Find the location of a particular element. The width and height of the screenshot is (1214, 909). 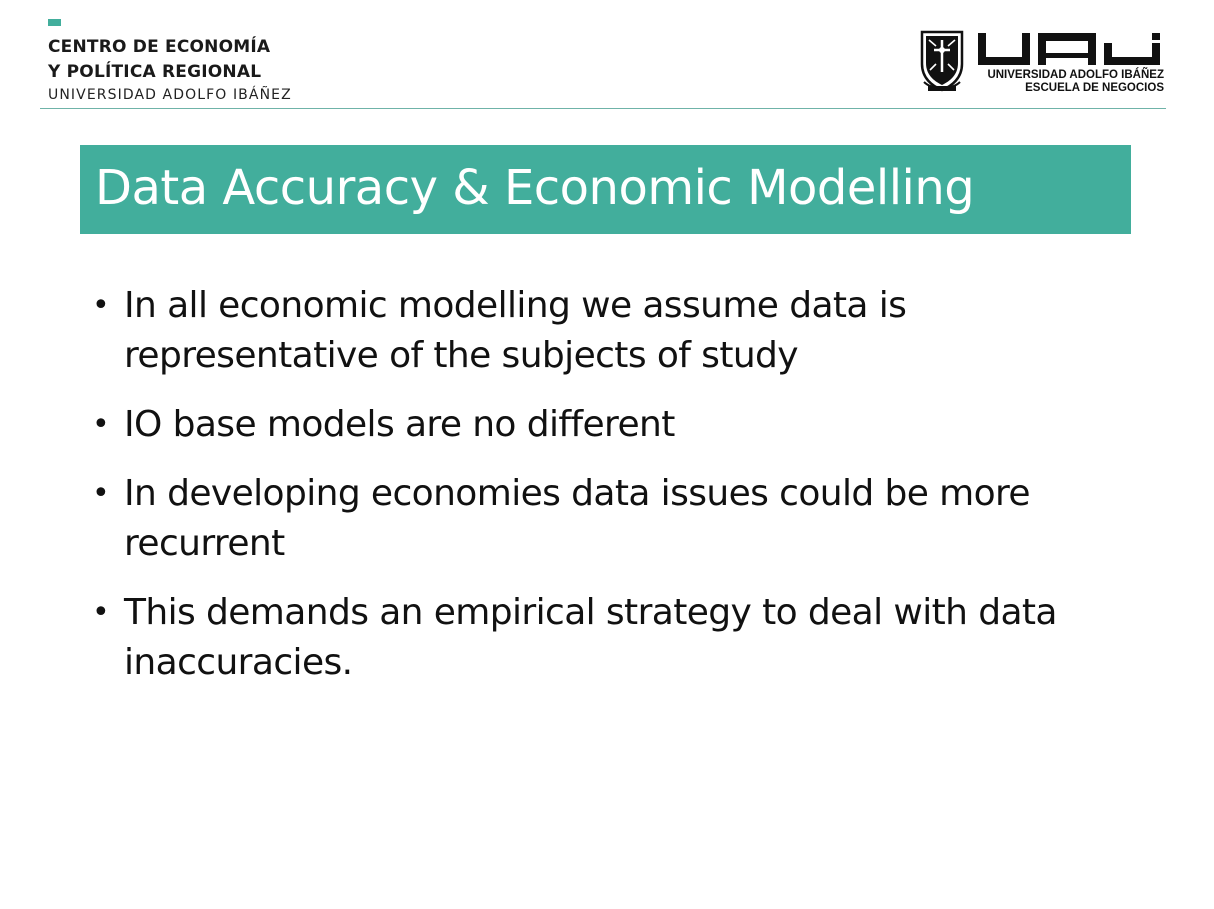

org-accent-mark is located at coordinates (54, 22).